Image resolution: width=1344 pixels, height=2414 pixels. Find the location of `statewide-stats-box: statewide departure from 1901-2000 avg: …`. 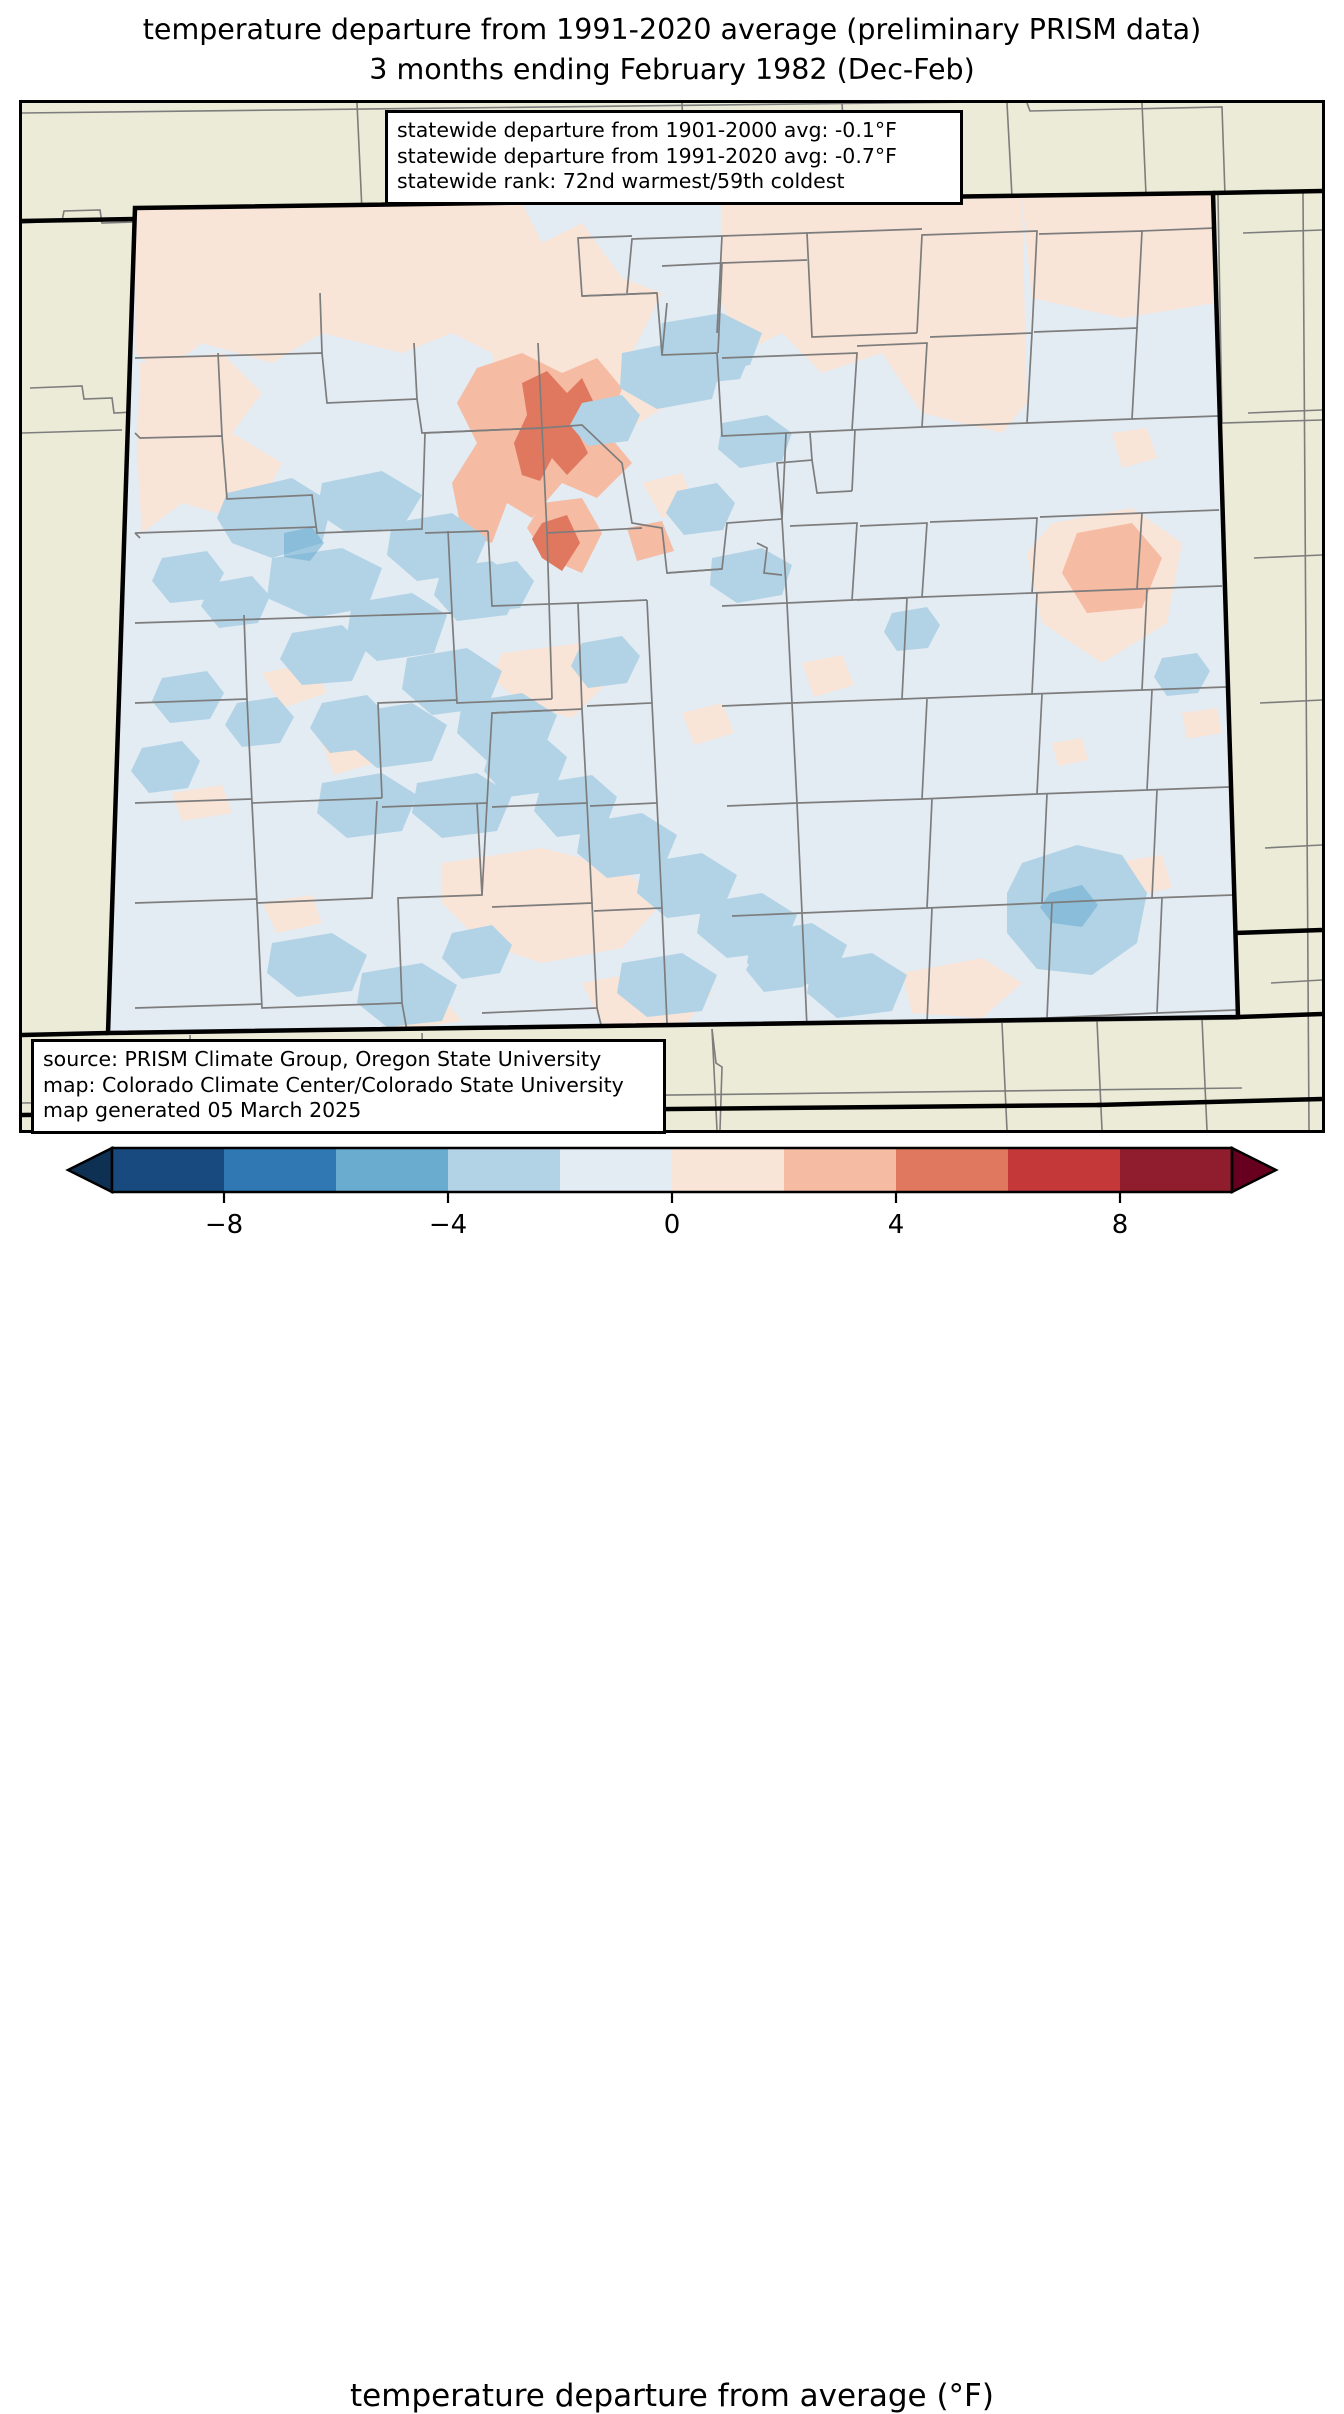

statewide-stats-box: statewide departure from 1901-2000 avg: … is located at coordinates (674, 157).